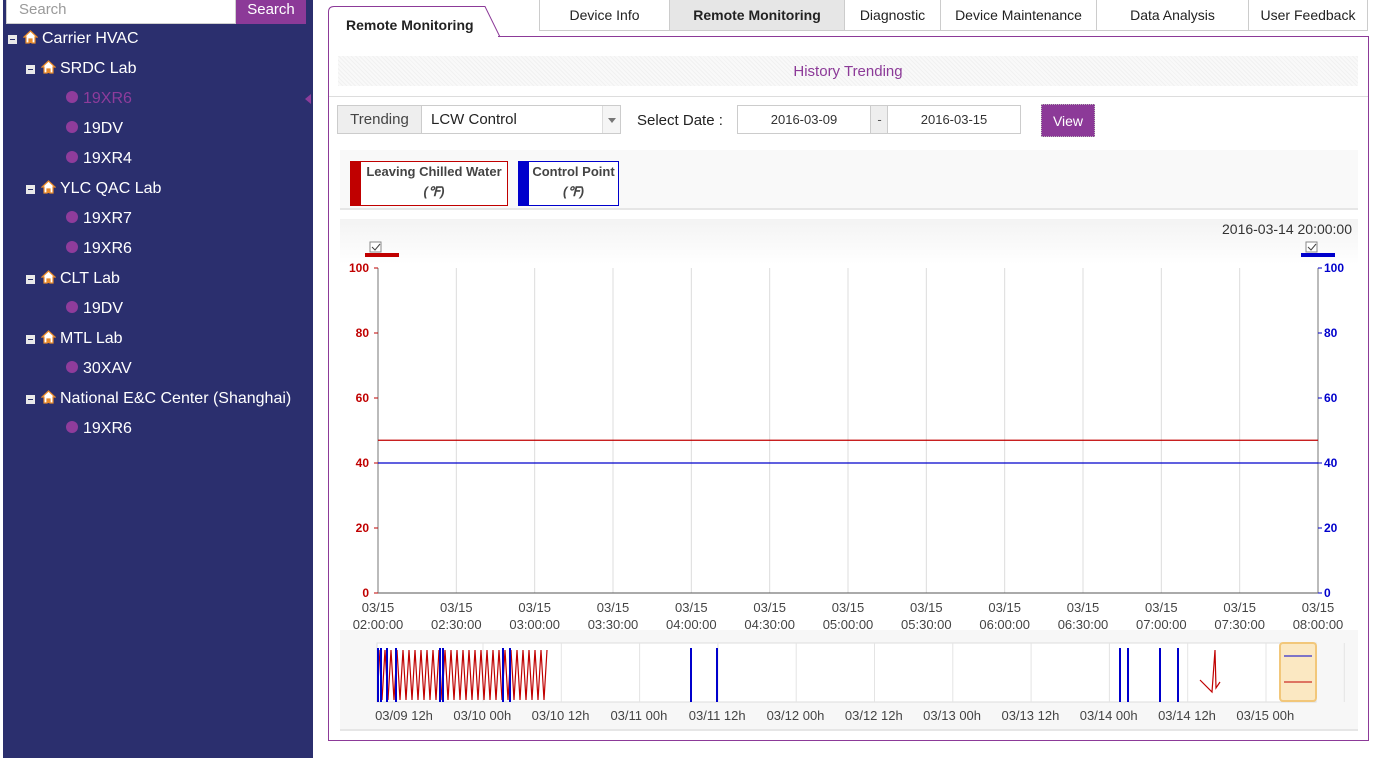  I want to click on legend-item-leaving-chilled-water: Leaving Chilled Water (℉), so click(429, 183).